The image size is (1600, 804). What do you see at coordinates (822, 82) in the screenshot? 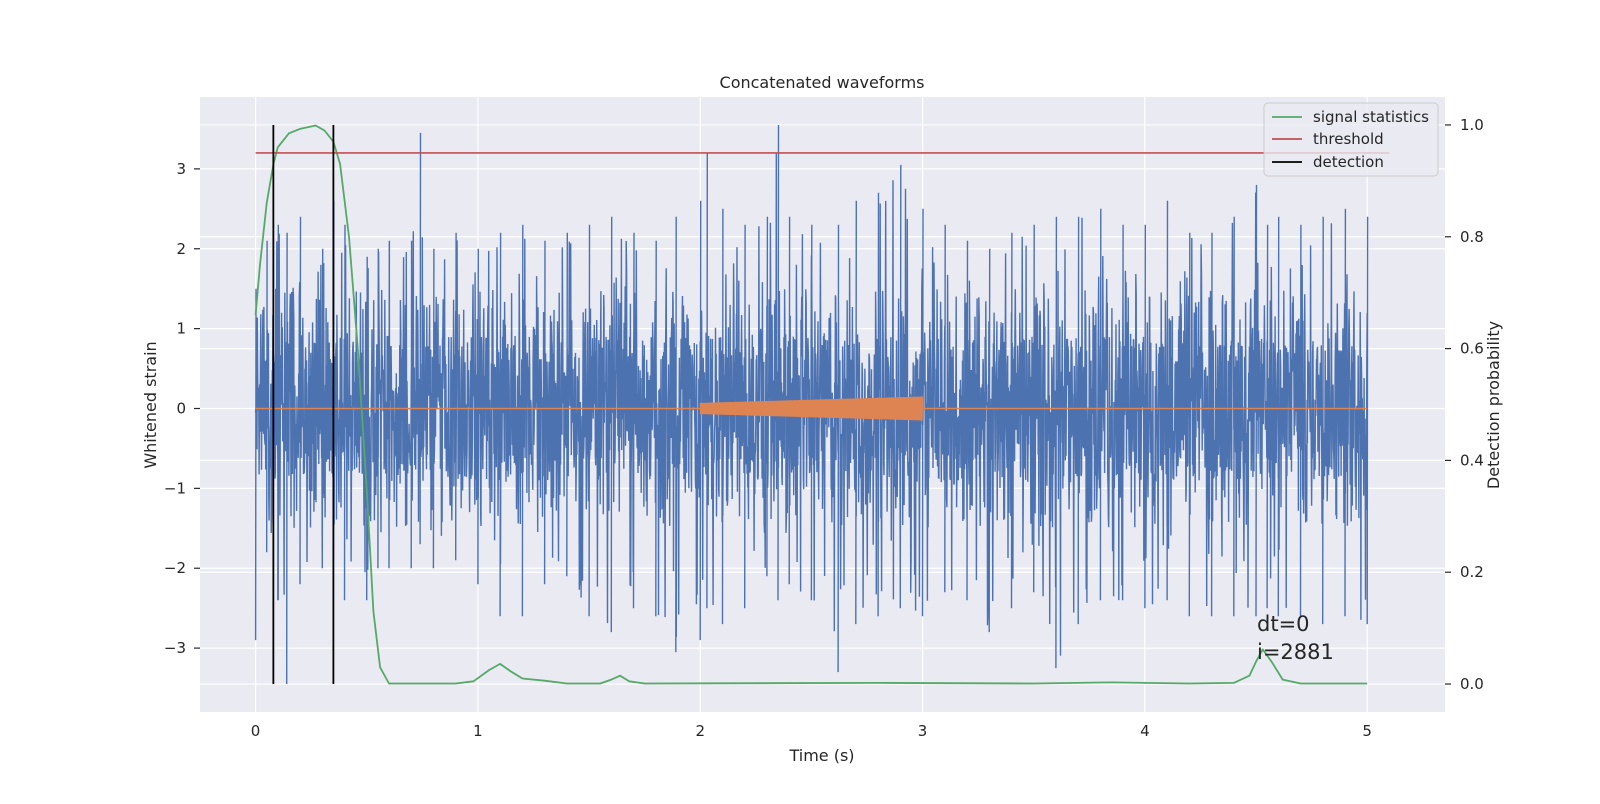
I see `chart-title: Concatenated waveforms` at bounding box center [822, 82].